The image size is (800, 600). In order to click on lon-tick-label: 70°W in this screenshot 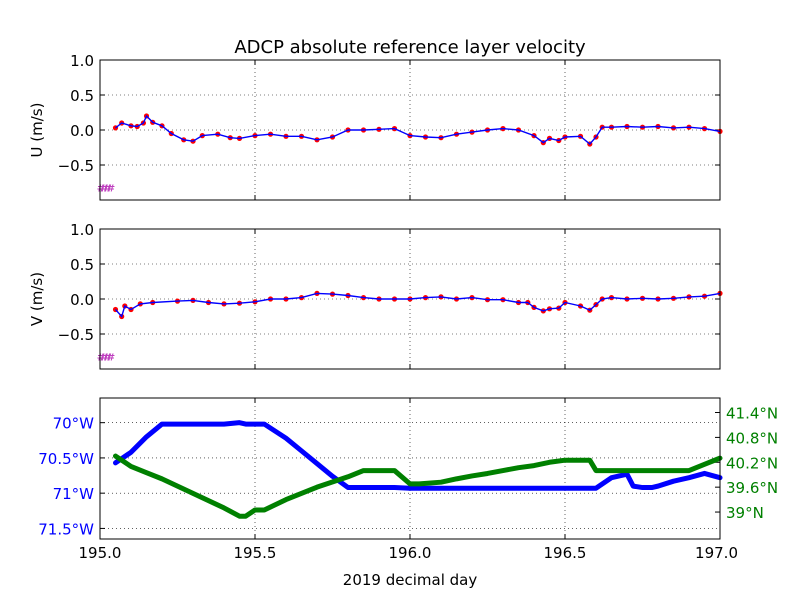, I will do `click(74, 424)`.